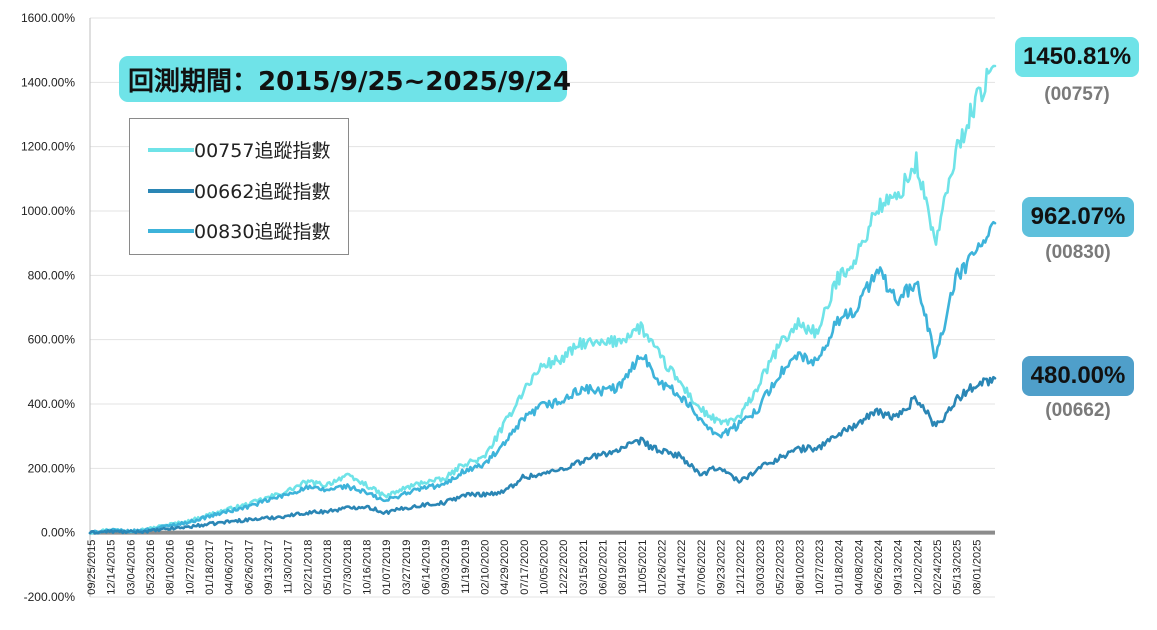 This screenshot has width=1157, height=630. What do you see at coordinates (761, 567) in the screenshot?
I see `x-tick-label: 03/03/2023` at bounding box center [761, 567].